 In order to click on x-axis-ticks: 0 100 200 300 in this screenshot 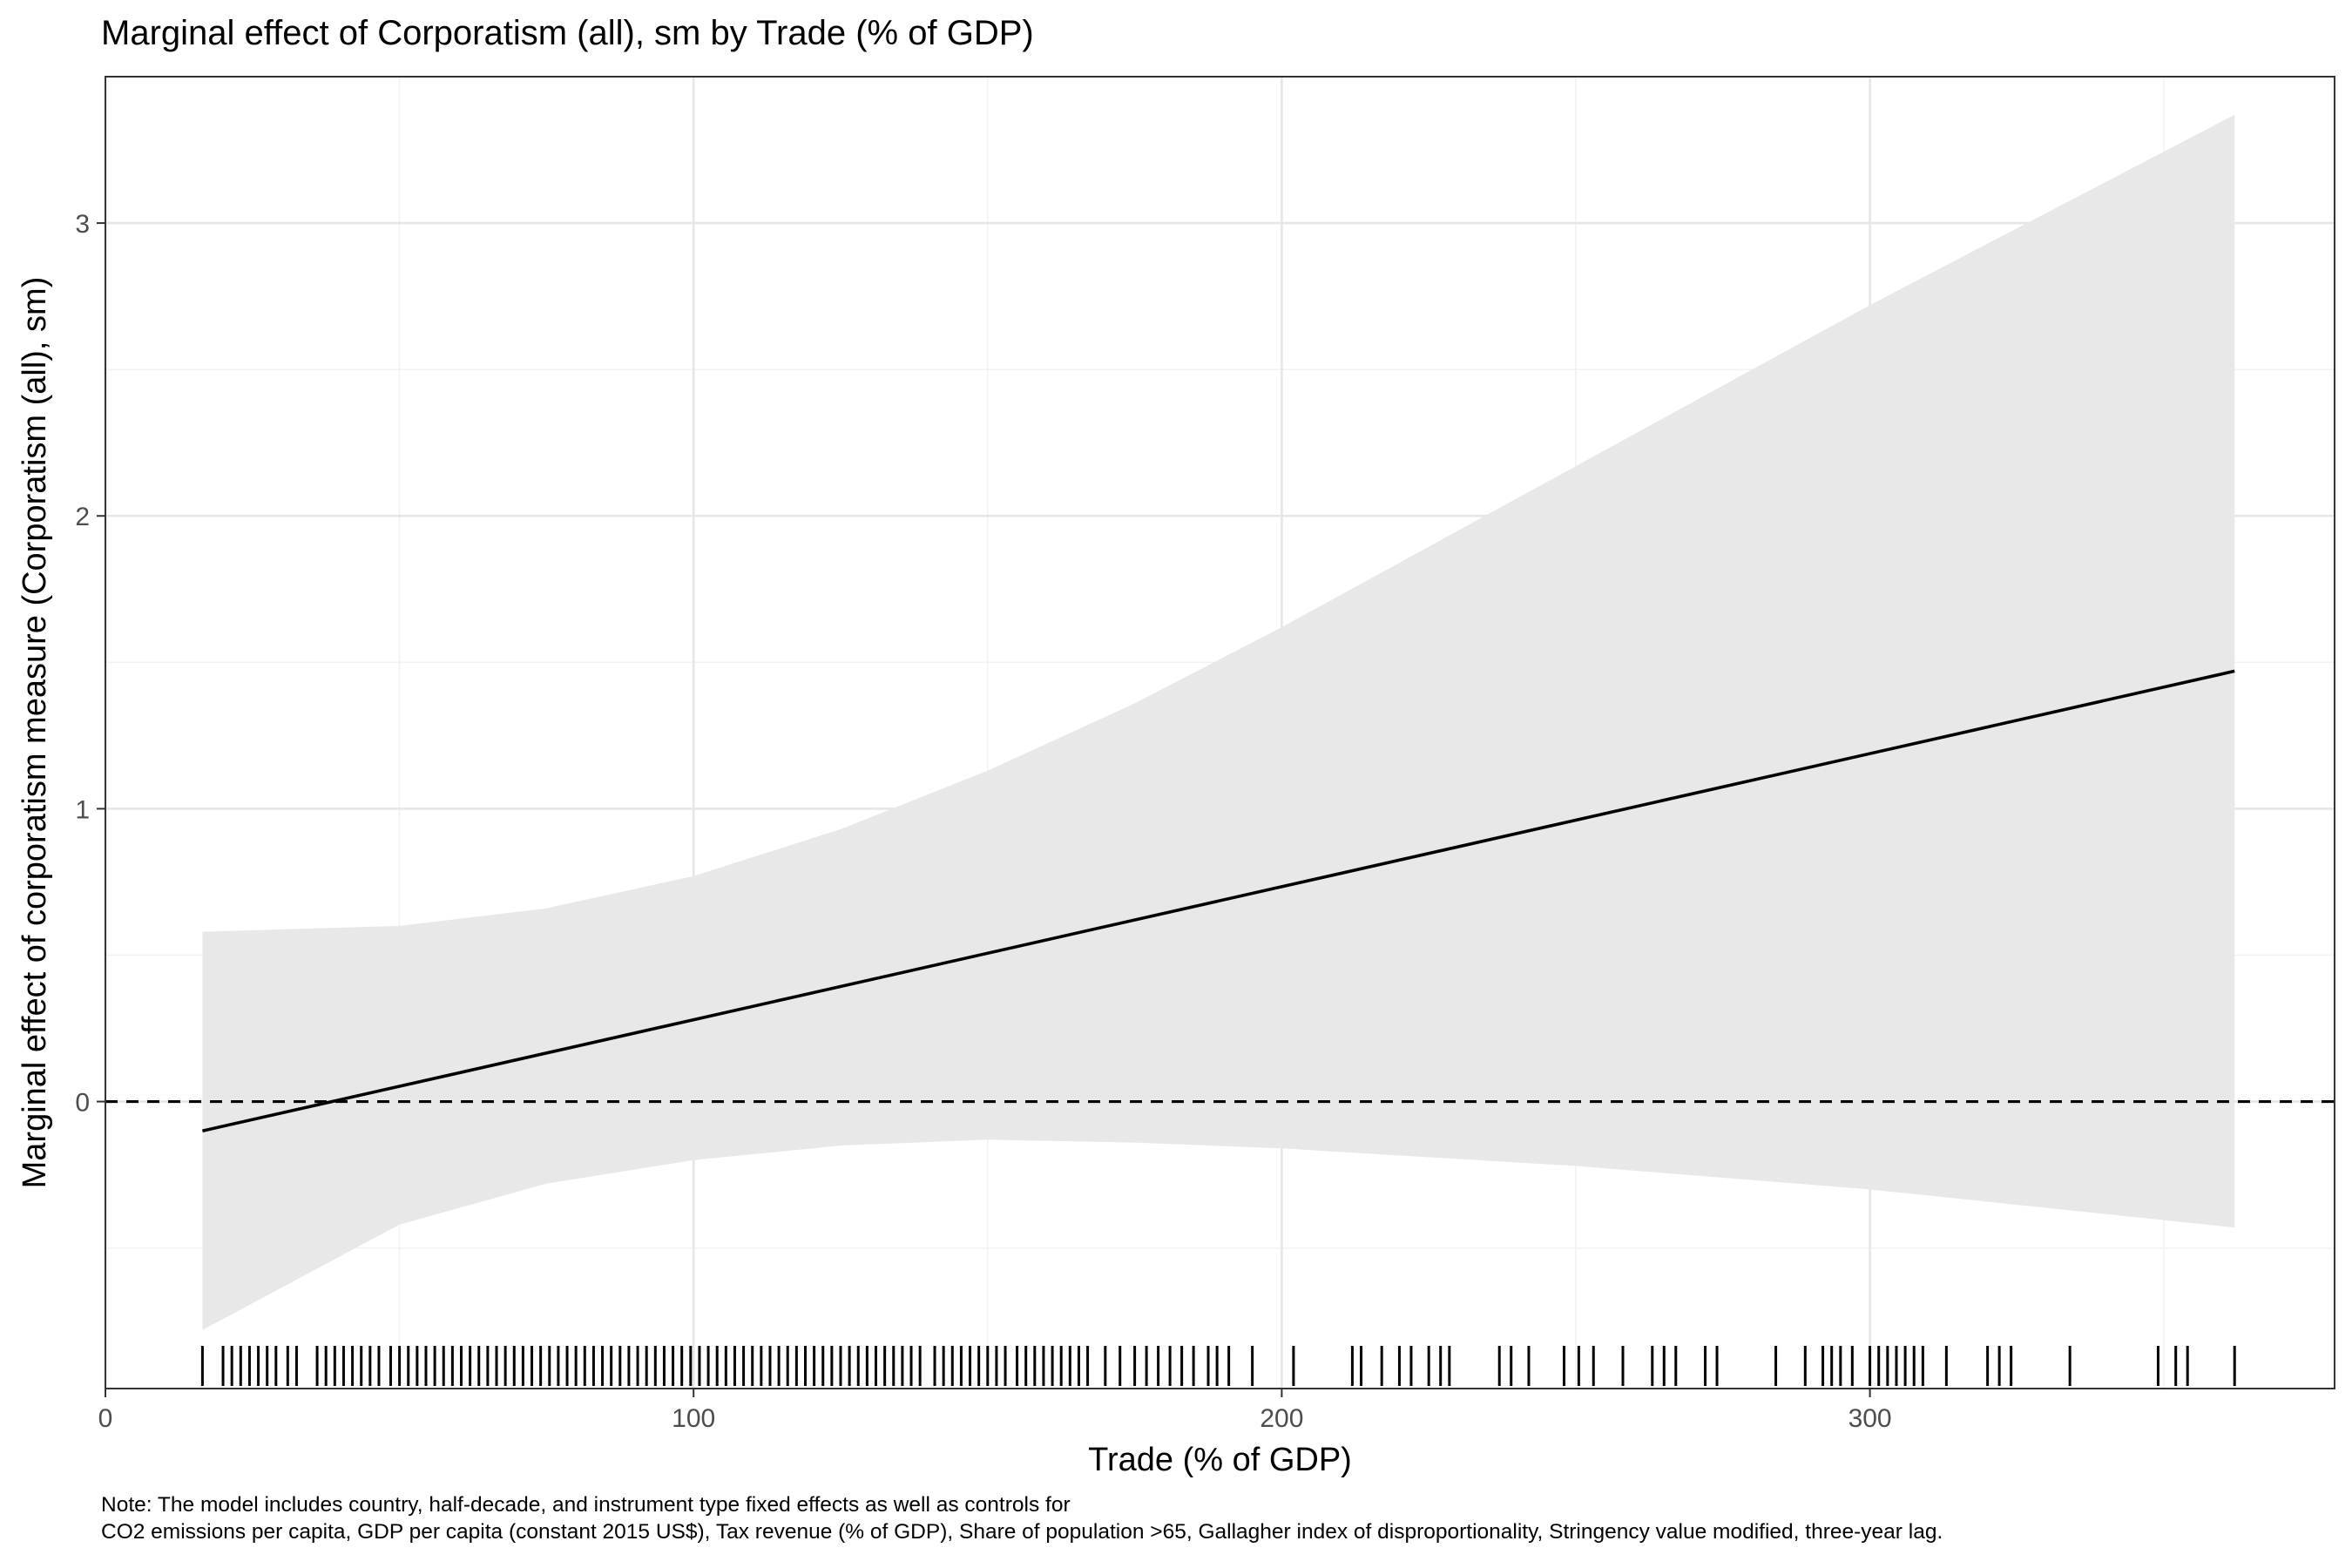, I will do `click(995, 1411)`.